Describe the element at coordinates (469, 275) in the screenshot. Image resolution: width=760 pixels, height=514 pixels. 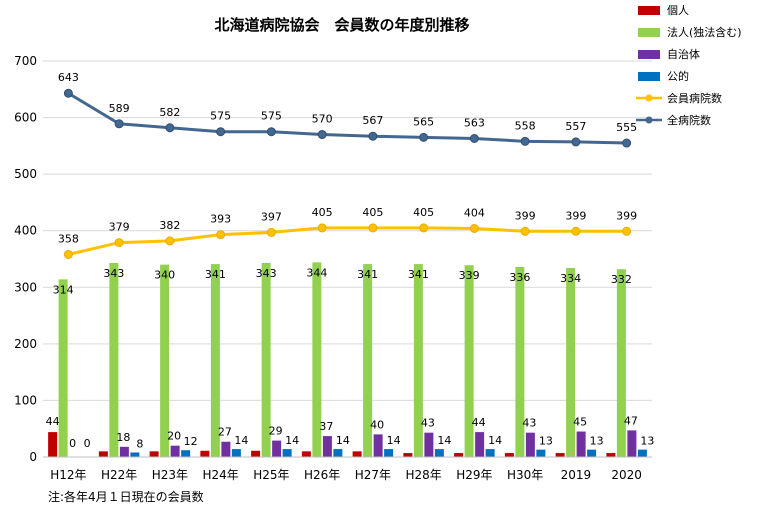
I see `bar-label-1-8: 339` at that location.